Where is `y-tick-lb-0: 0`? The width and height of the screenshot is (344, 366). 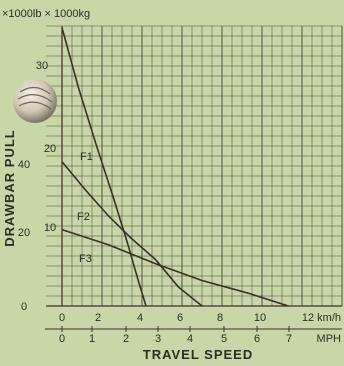 y-tick-lb-0: 0 is located at coordinates (24, 307).